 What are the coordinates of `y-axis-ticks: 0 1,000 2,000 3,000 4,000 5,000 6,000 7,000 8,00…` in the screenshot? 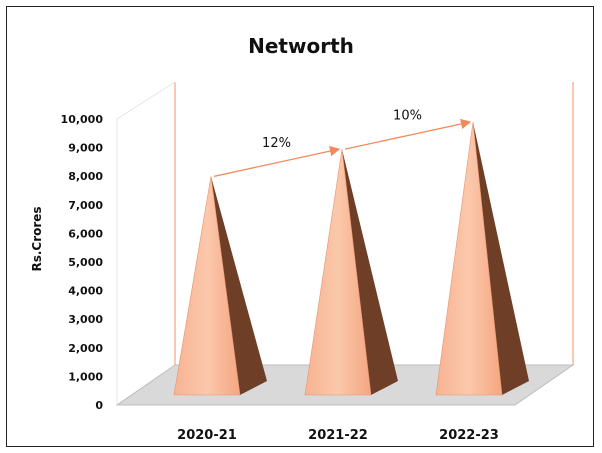 It's located at (82, 262).